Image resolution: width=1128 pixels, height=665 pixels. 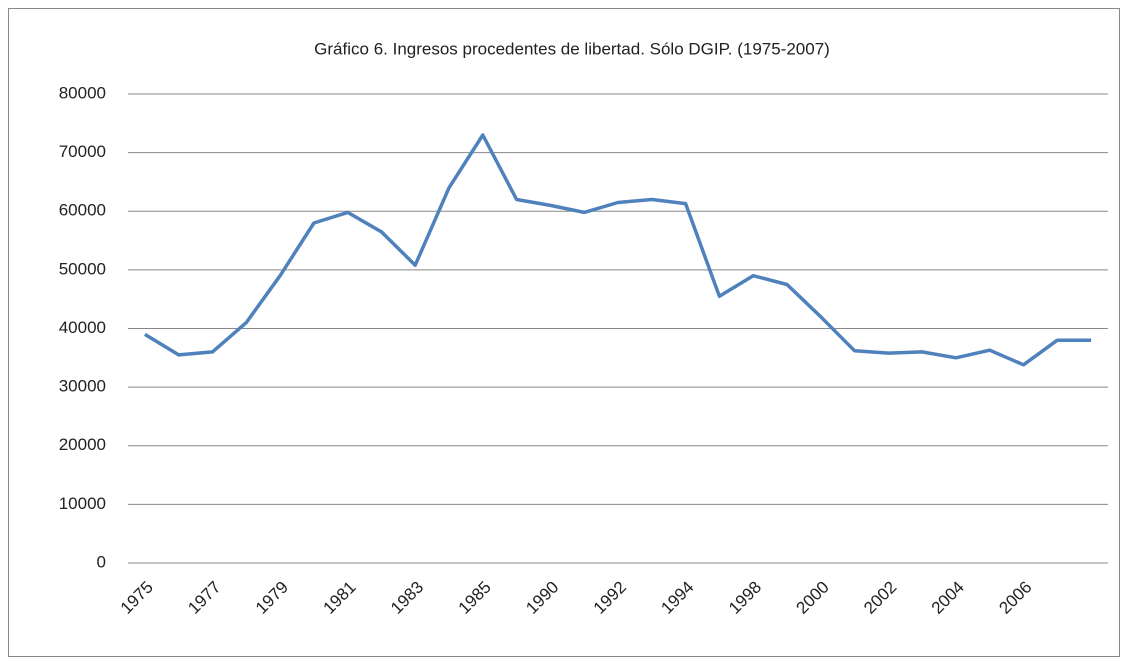 What do you see at coordinates (82, 444) in the screenshot?
I see `y-tick-label: 20000` at bounding box center [82, 444].